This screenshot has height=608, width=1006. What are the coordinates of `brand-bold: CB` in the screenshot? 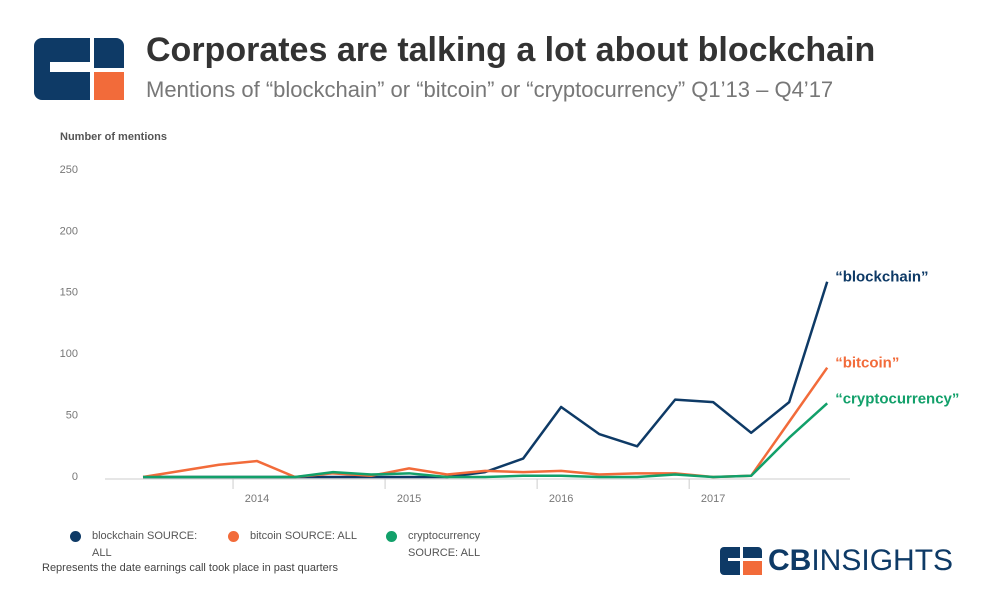 It's located at (789, 560).